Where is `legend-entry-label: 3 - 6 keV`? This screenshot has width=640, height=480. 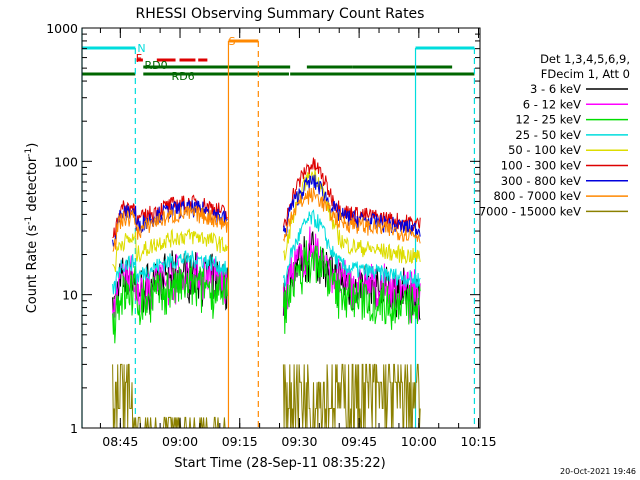 legend-entry-label: 3 - 6 keV is located at coordinates (555, 89).